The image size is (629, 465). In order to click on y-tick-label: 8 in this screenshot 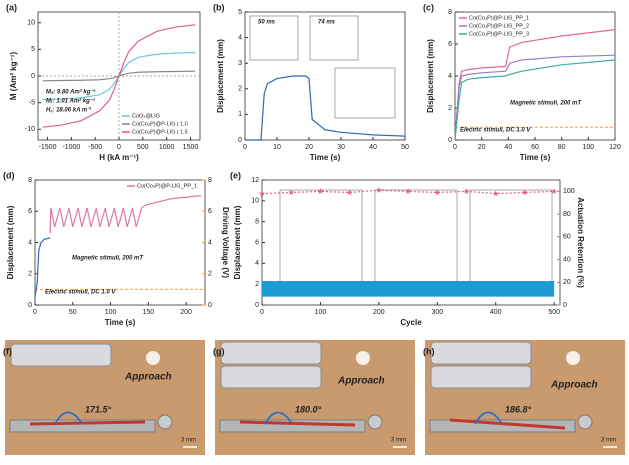, I will do `click(450, 12)`.